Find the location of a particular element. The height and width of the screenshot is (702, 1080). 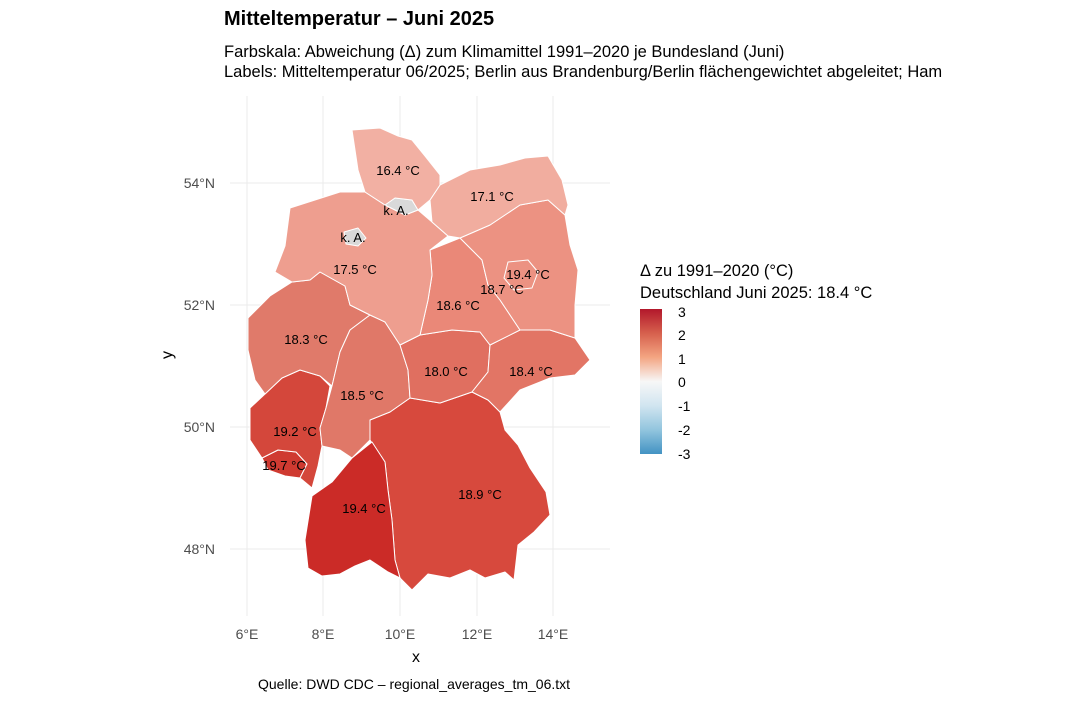

legend-label: 1 is located at coordinates (682, 359).